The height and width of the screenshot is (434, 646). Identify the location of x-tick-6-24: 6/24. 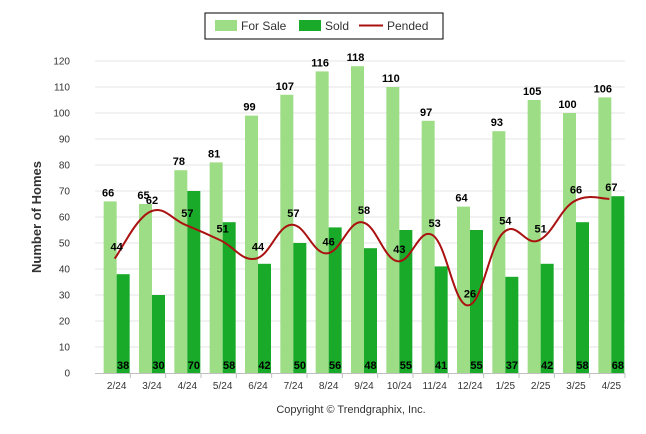
(258, 386).